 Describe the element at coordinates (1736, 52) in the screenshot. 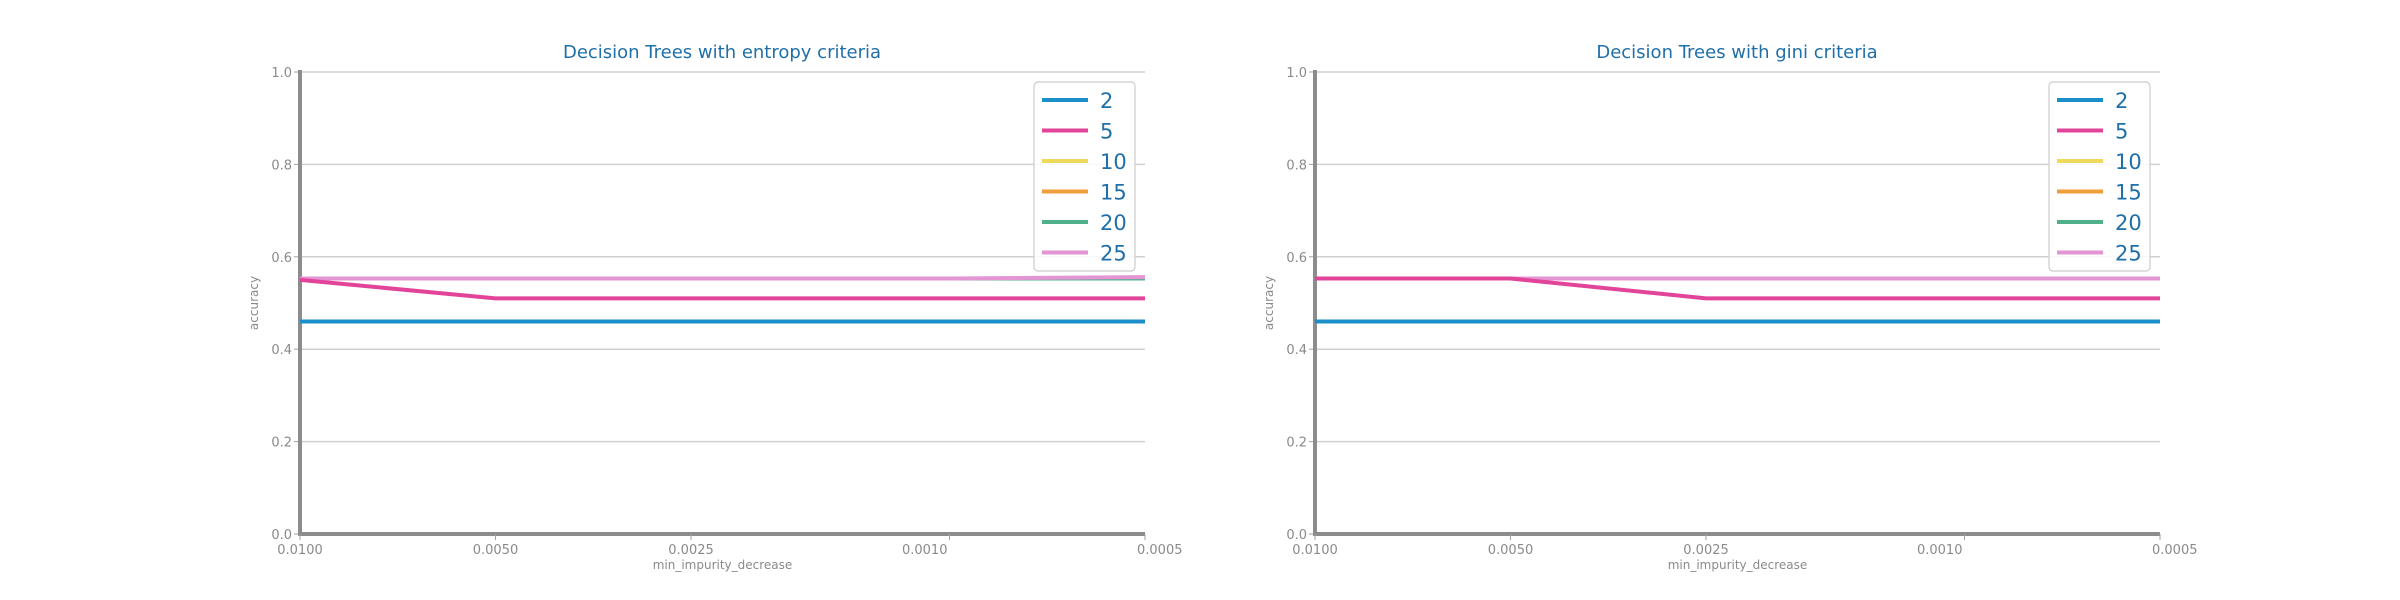

I see `chart-title: Decision Trees with gini criteria` at that location.